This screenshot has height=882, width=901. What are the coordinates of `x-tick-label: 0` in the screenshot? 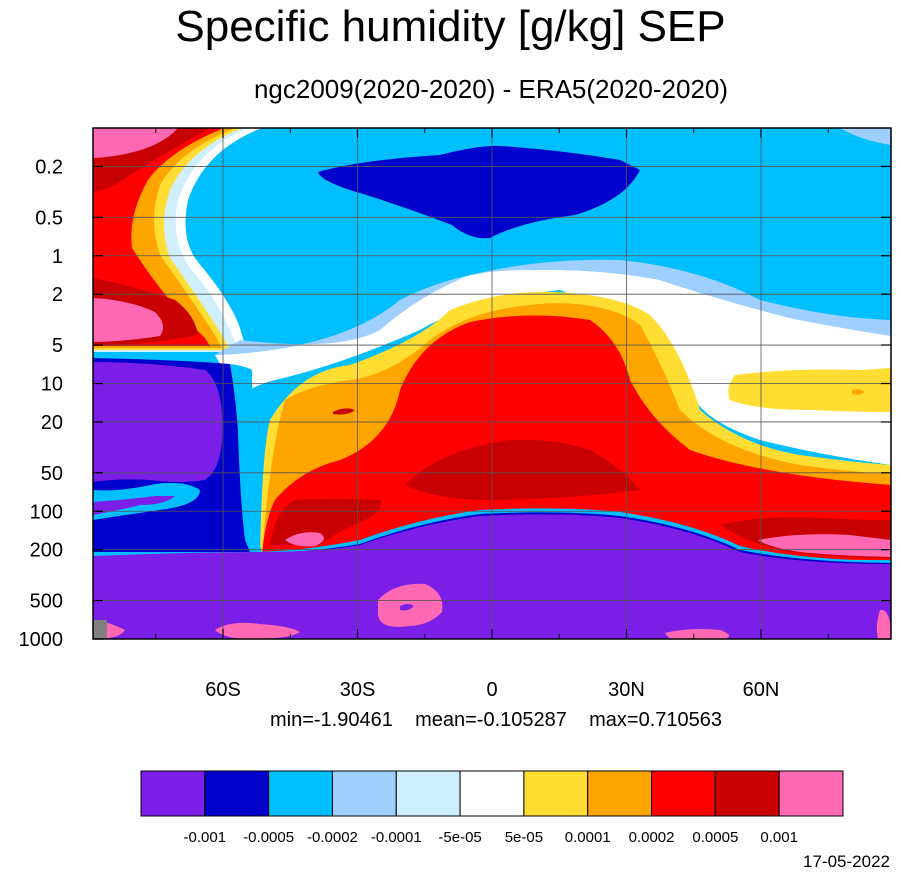 It's located at (491, 690).